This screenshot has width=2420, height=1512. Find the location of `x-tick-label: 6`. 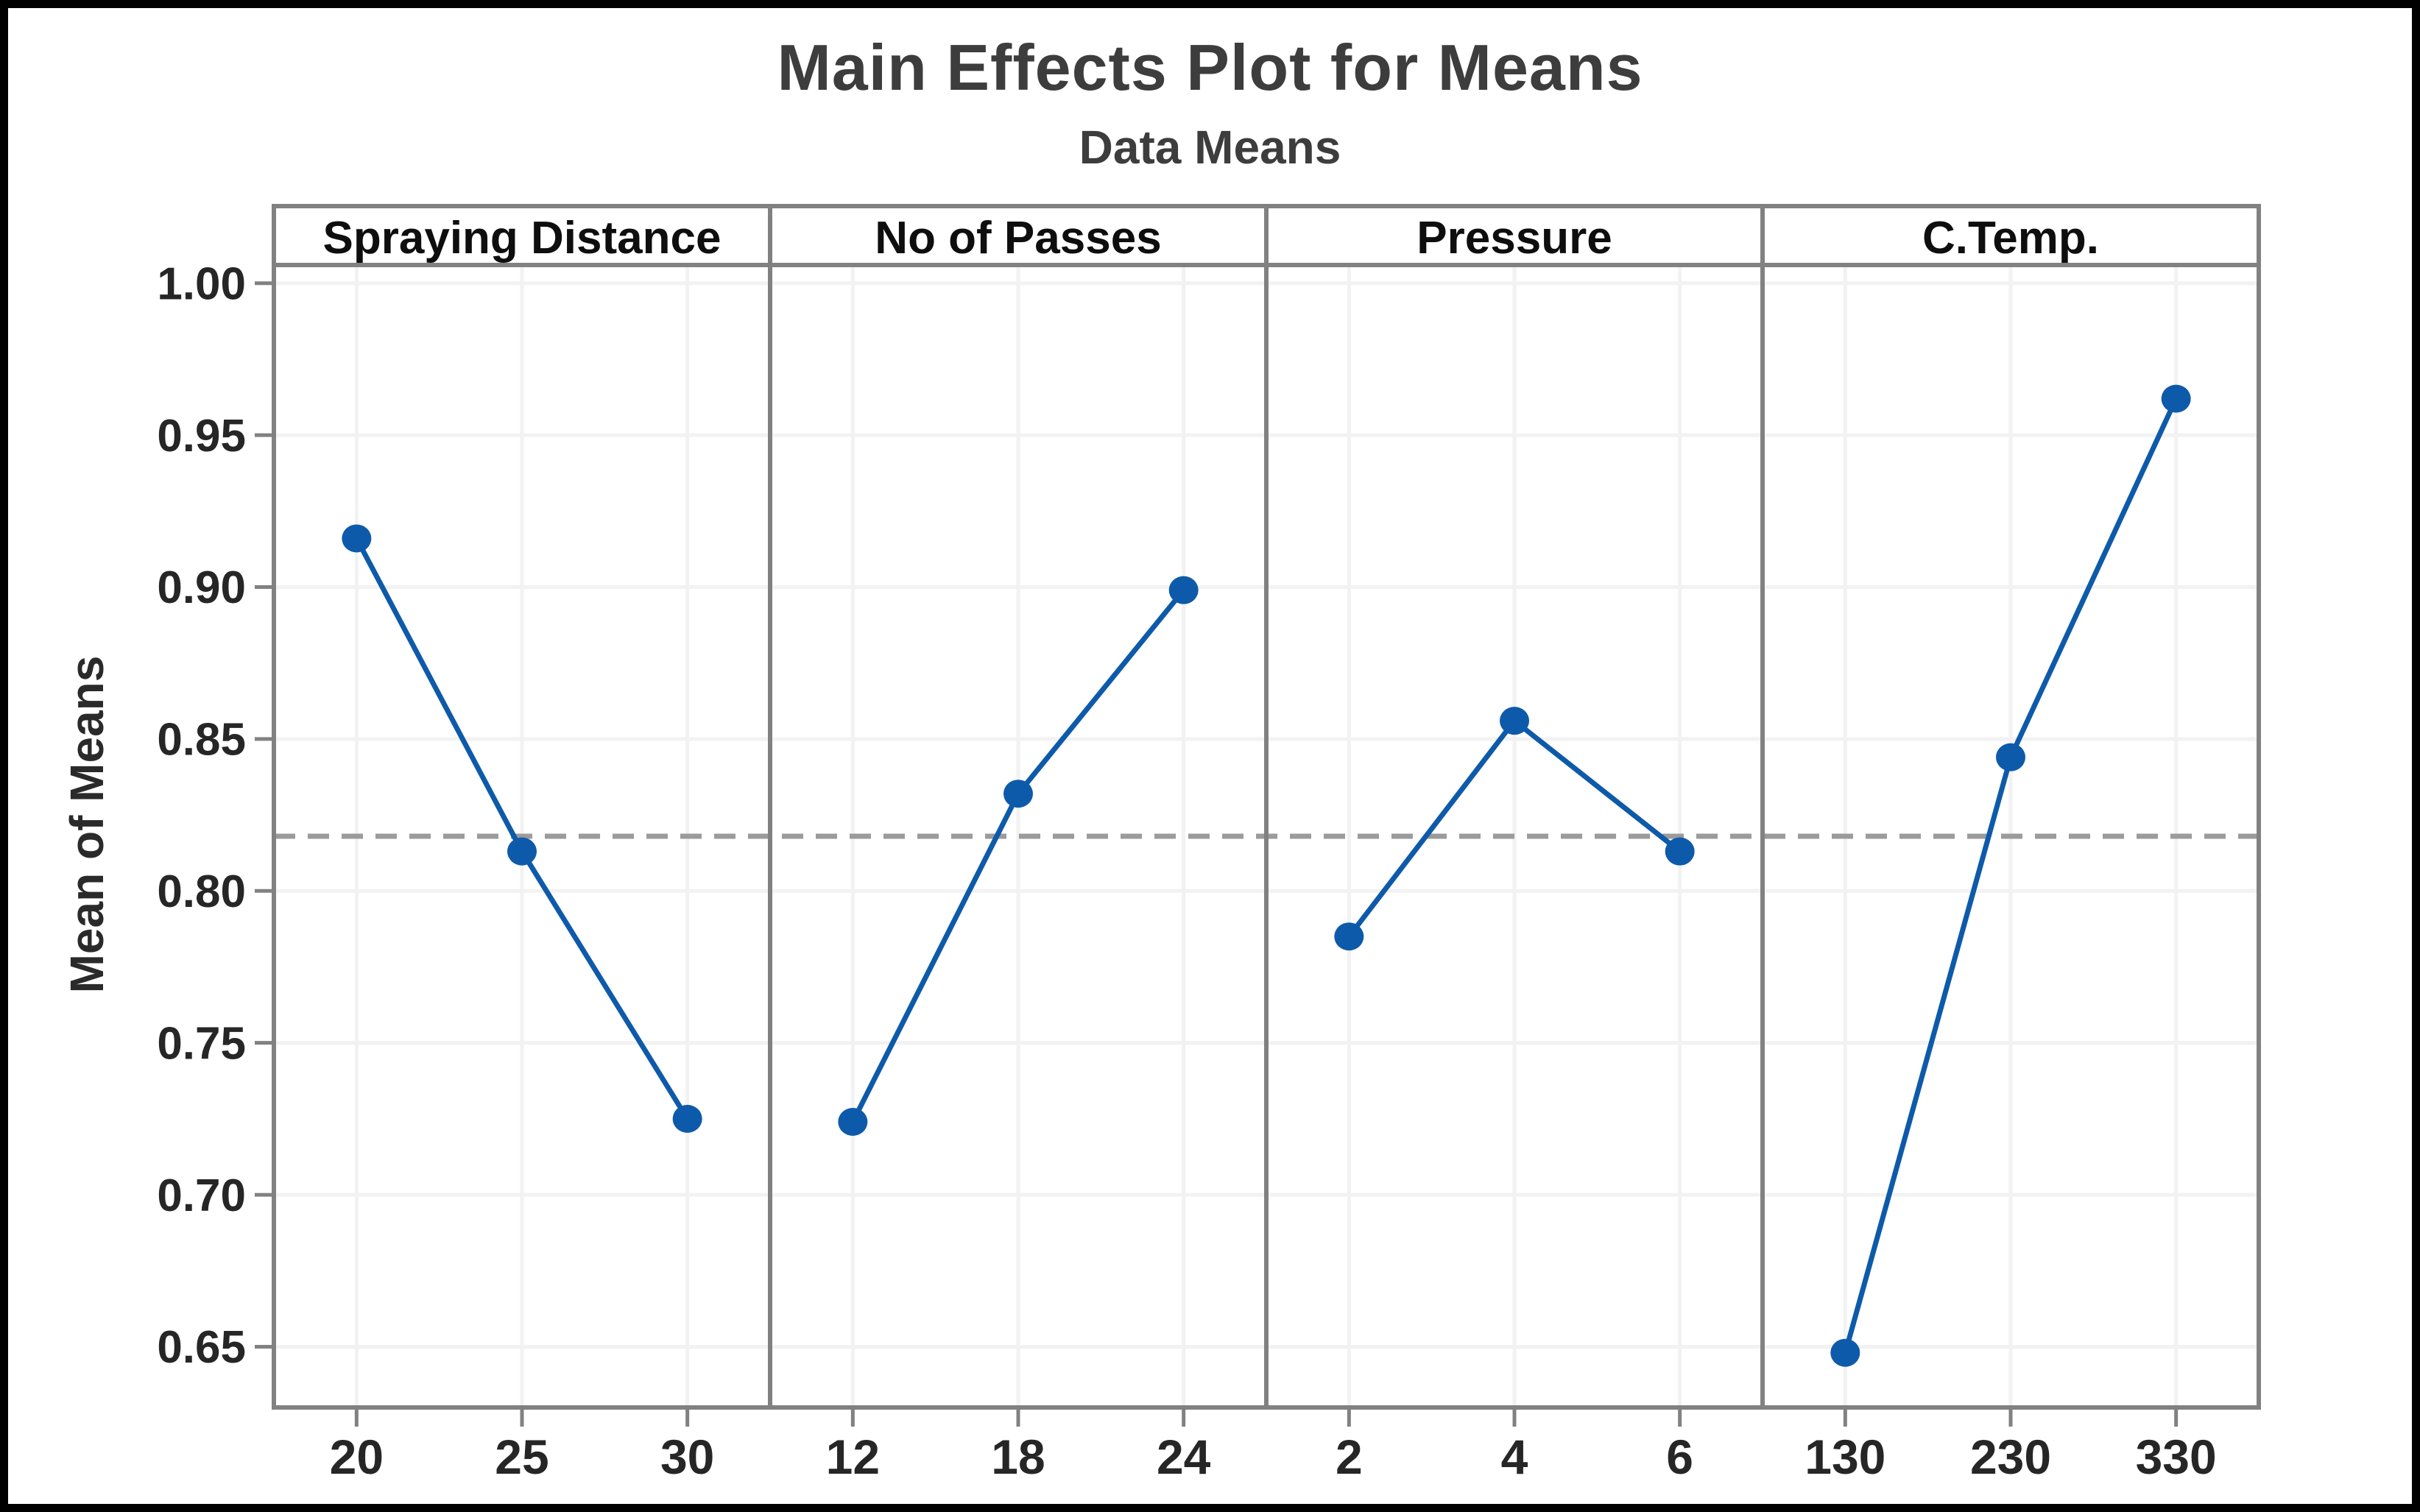

x-tick-label: 6 is located at coordinates (1680, 1457).